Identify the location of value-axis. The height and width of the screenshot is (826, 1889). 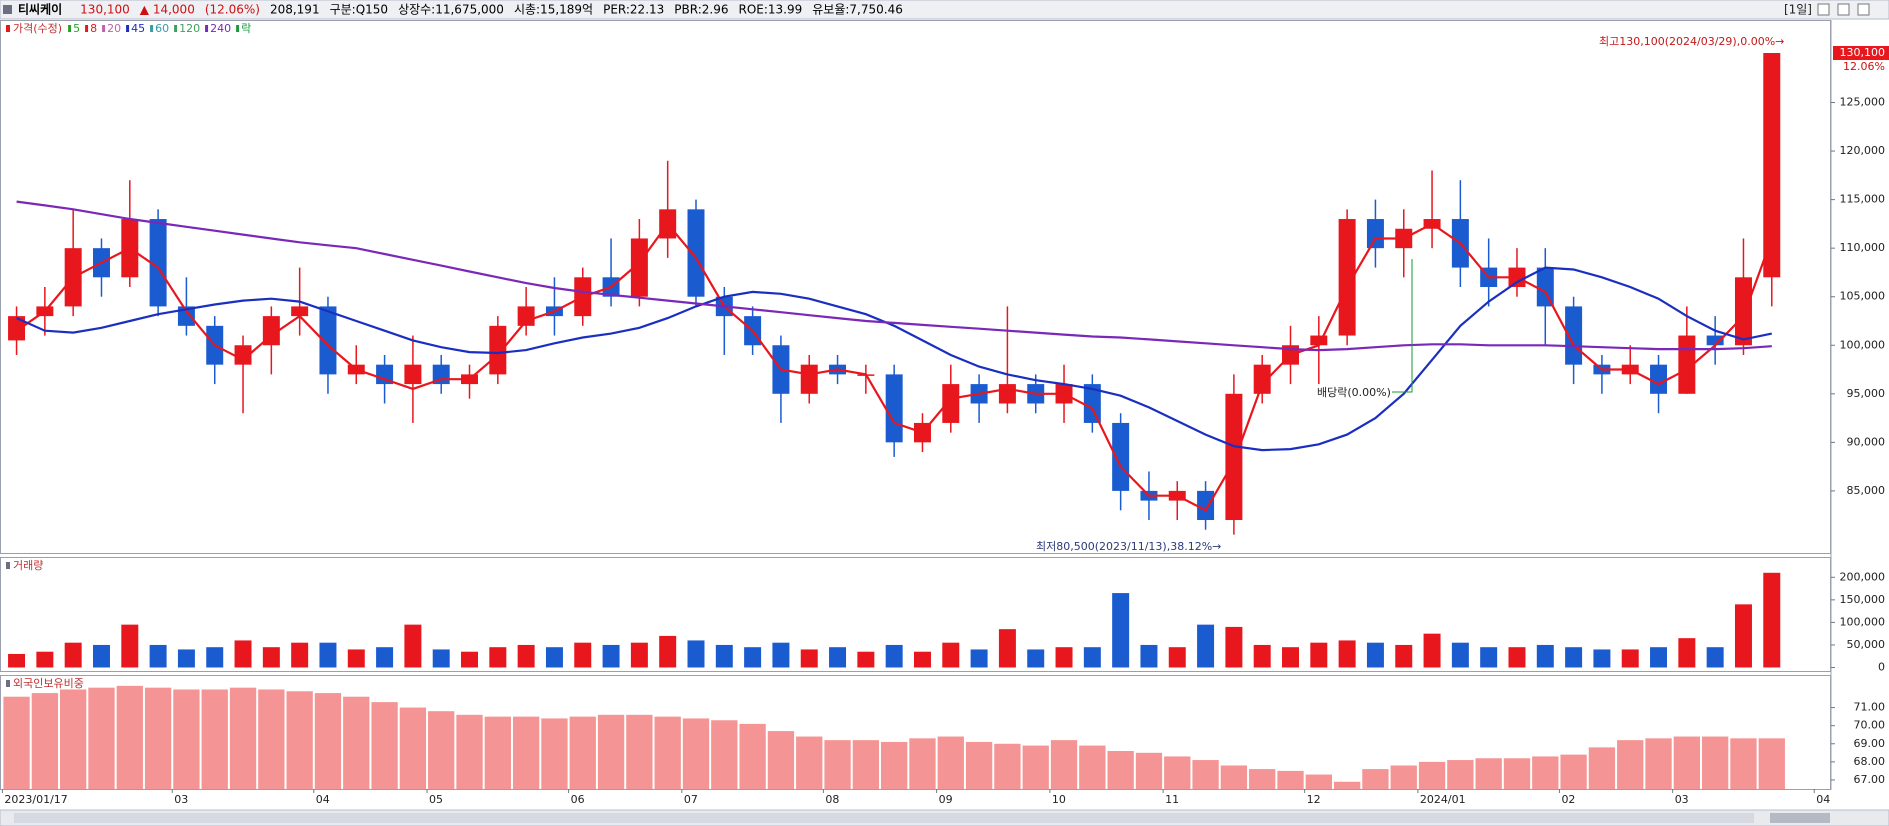
(1860, 405).